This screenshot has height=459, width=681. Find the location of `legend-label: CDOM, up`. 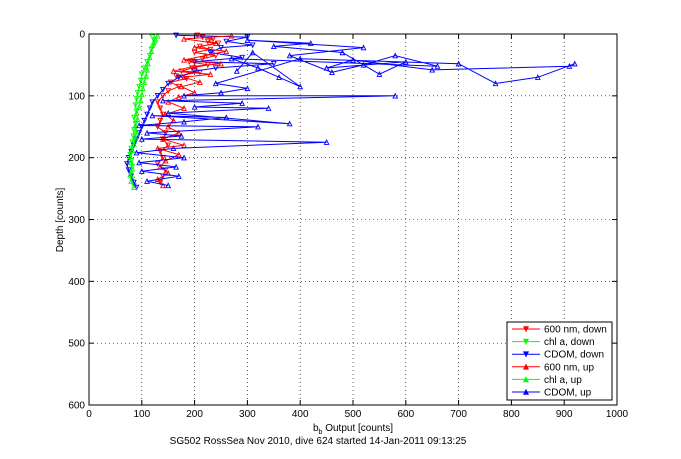

legend-label: CDOM, up is located at coordinates (568, 393).